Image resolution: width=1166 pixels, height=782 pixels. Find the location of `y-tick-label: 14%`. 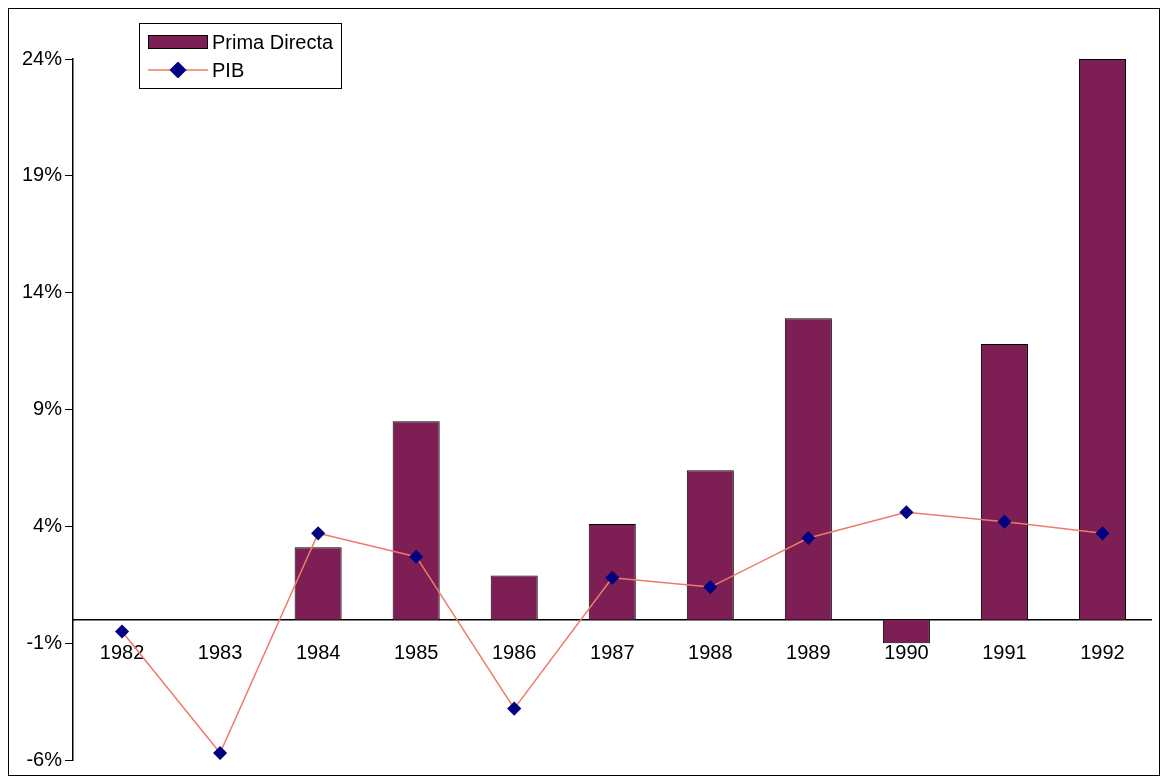

y-tick-label: 14% is located at coordinates (42, 291).